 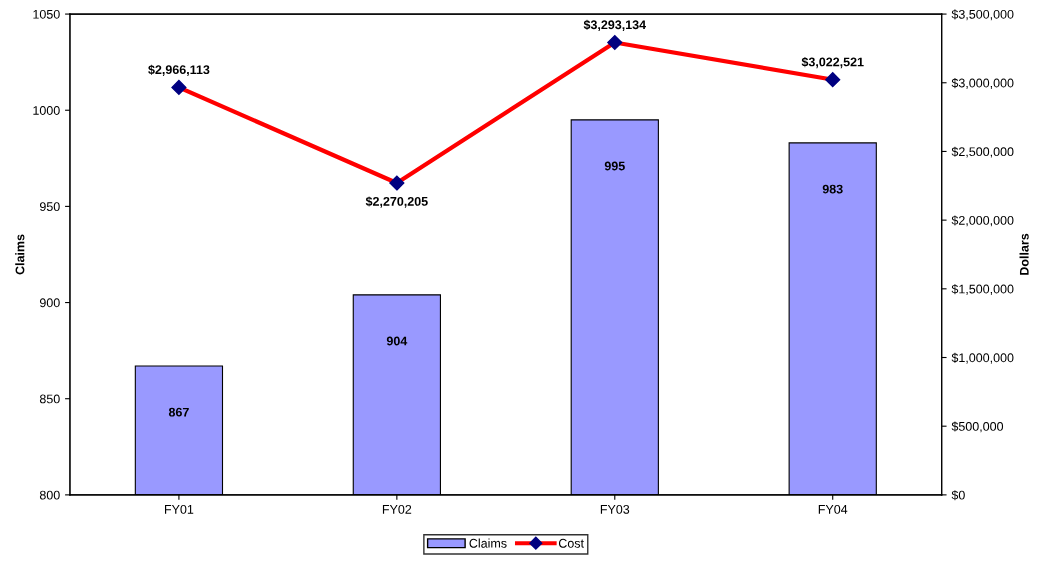 I want to click on legend-label: Cost, so click(x=571, y=543).